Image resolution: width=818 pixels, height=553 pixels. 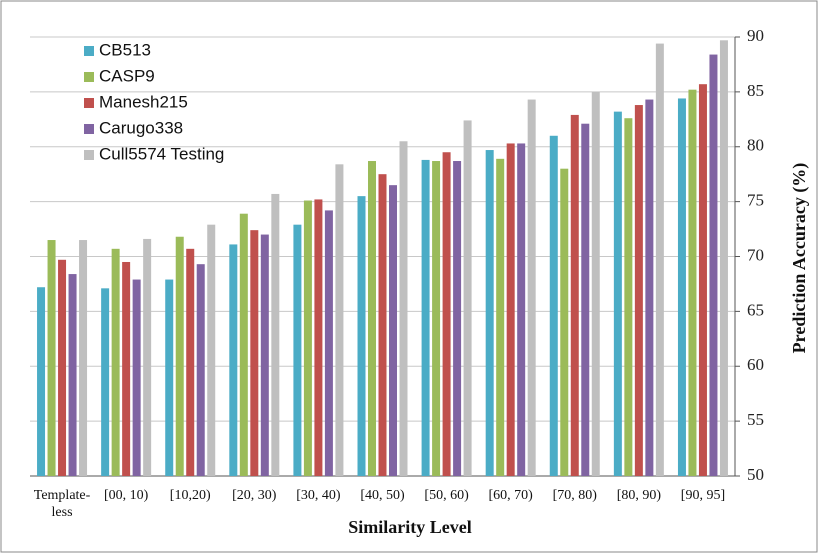 What do you see at coordinates (127, 75) in the screenshot?
I see `legend-label: CASP9` at bounding box center [127, 75].